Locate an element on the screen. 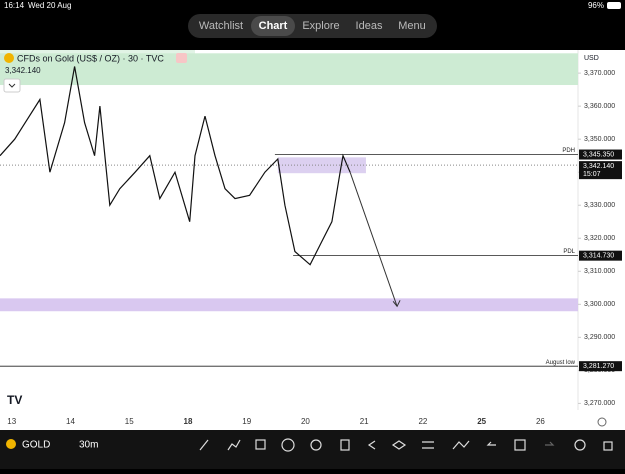 The height and width of the screenshot is (474, 625). draw-icon is located at coordinates (204, 445).